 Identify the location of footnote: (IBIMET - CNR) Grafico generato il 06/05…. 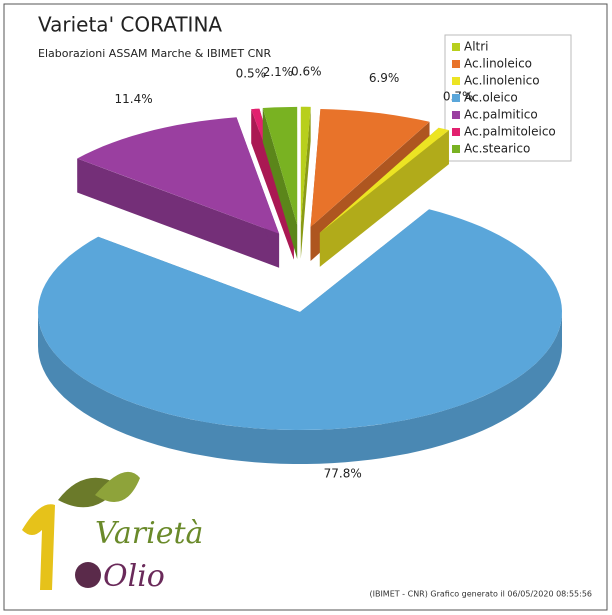
(480, 594).